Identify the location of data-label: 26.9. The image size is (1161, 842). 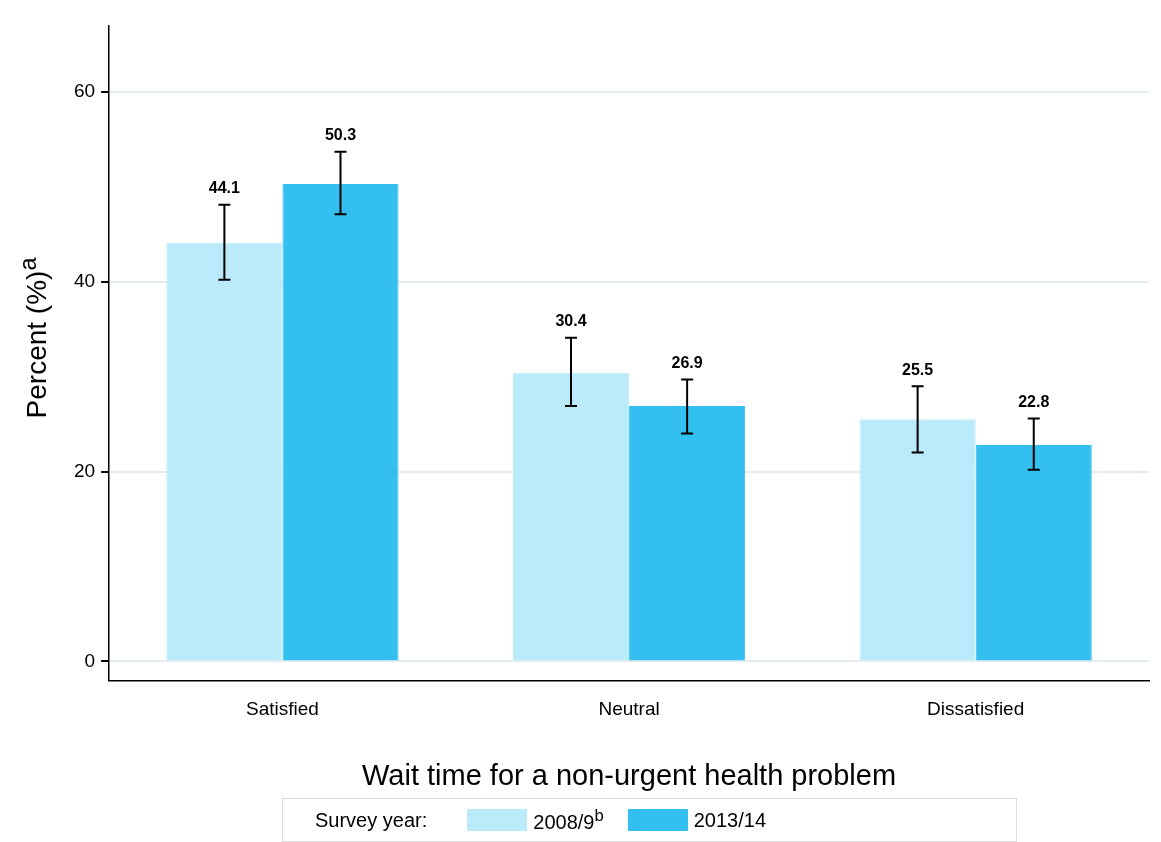
(687, 362).